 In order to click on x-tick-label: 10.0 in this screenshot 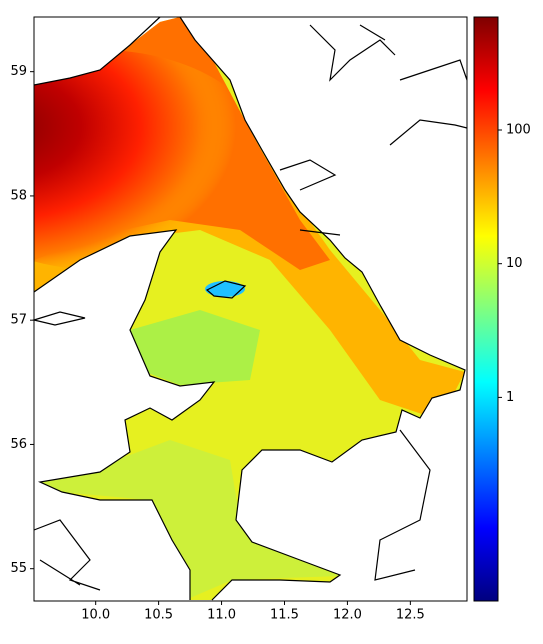, I will do `click(95, 615)`.